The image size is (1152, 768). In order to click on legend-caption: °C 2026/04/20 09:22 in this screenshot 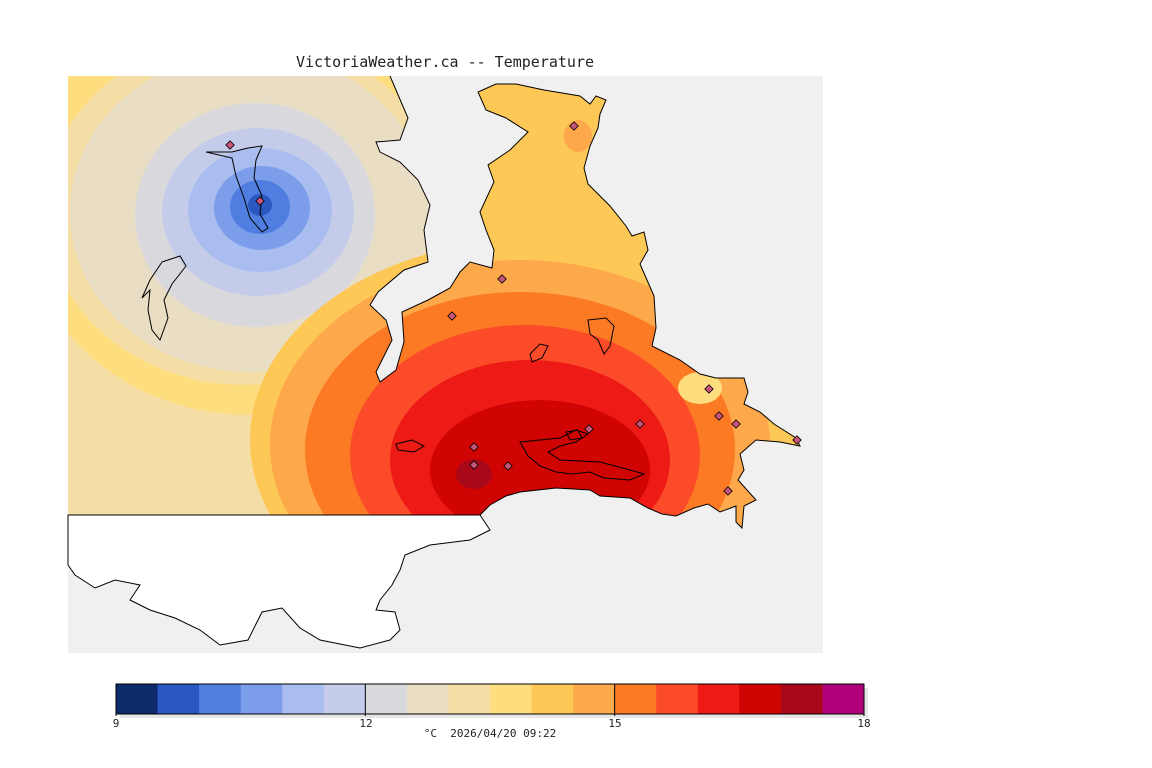, I will do `click(490, 733)`.